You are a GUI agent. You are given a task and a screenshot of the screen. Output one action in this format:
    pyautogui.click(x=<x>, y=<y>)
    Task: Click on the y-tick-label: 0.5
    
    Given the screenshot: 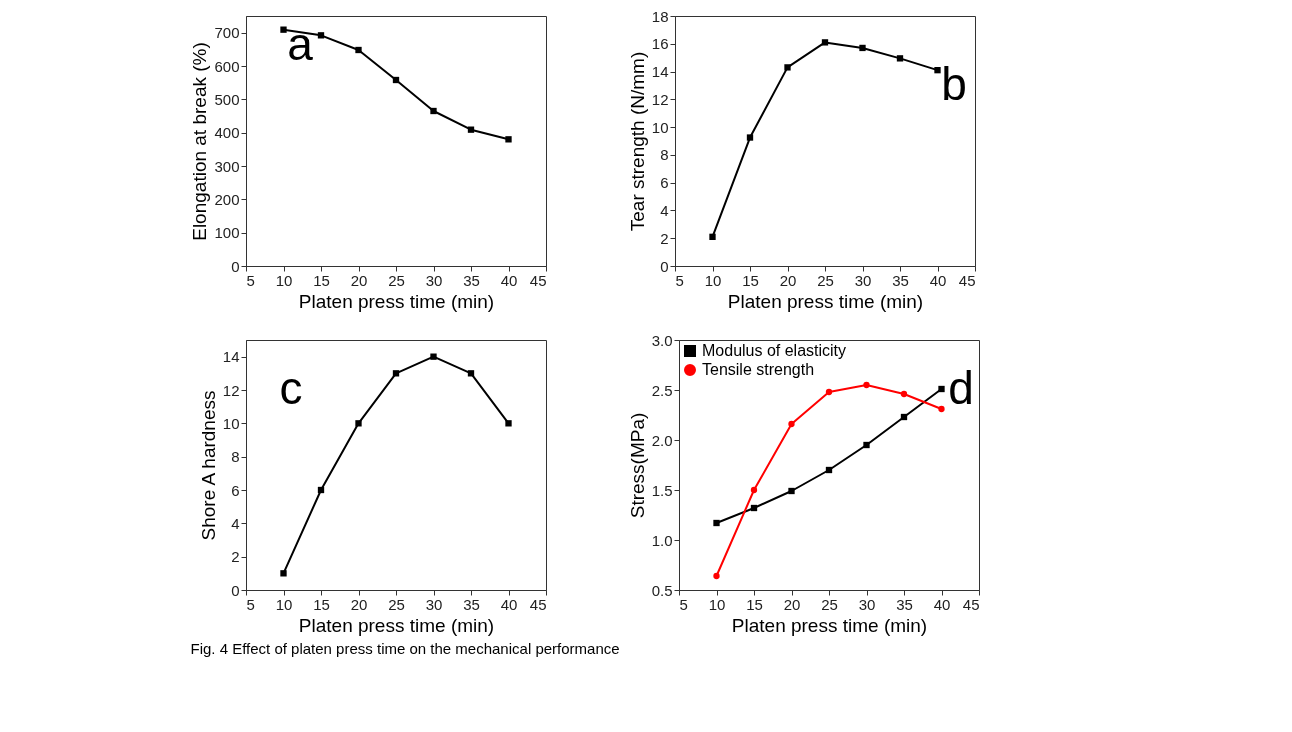 What is the action you would take?
    pyautogui.click(x=662, y=590)
    